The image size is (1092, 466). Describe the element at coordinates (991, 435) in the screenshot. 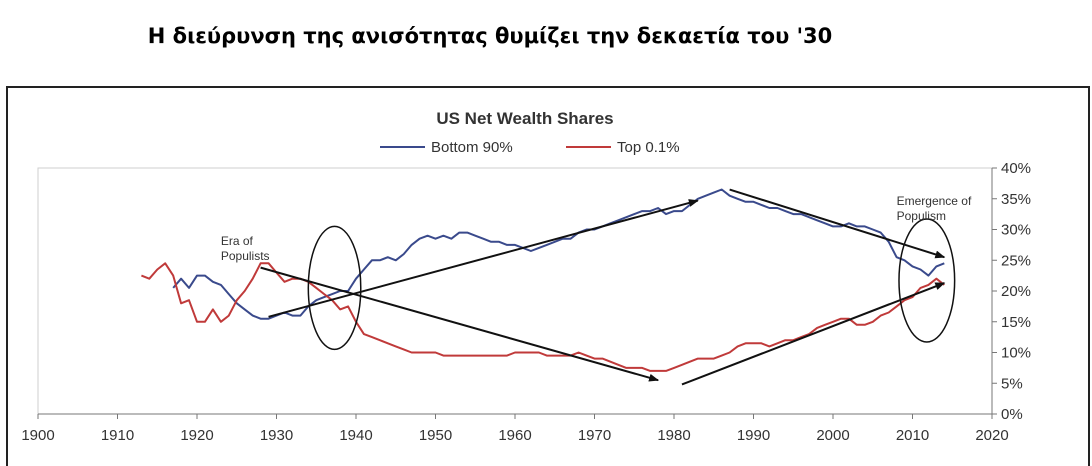

I see `x-tick-label: 2020` at that location.